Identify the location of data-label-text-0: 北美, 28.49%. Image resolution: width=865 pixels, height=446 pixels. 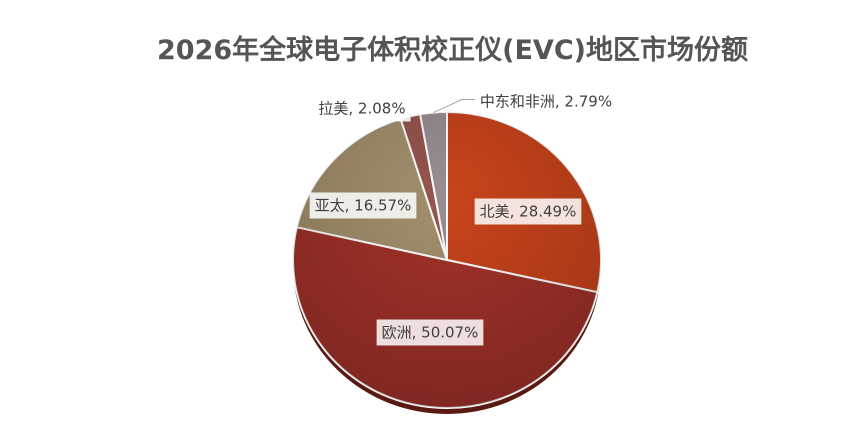
(528, 212).